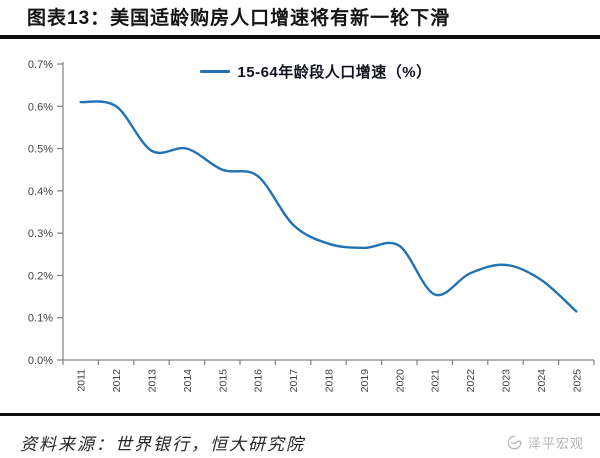 The image size is (600, 458). Describe the element at coordinates (471, 381) in the screenshot. I see `x-tick-label: 2022` at that location.